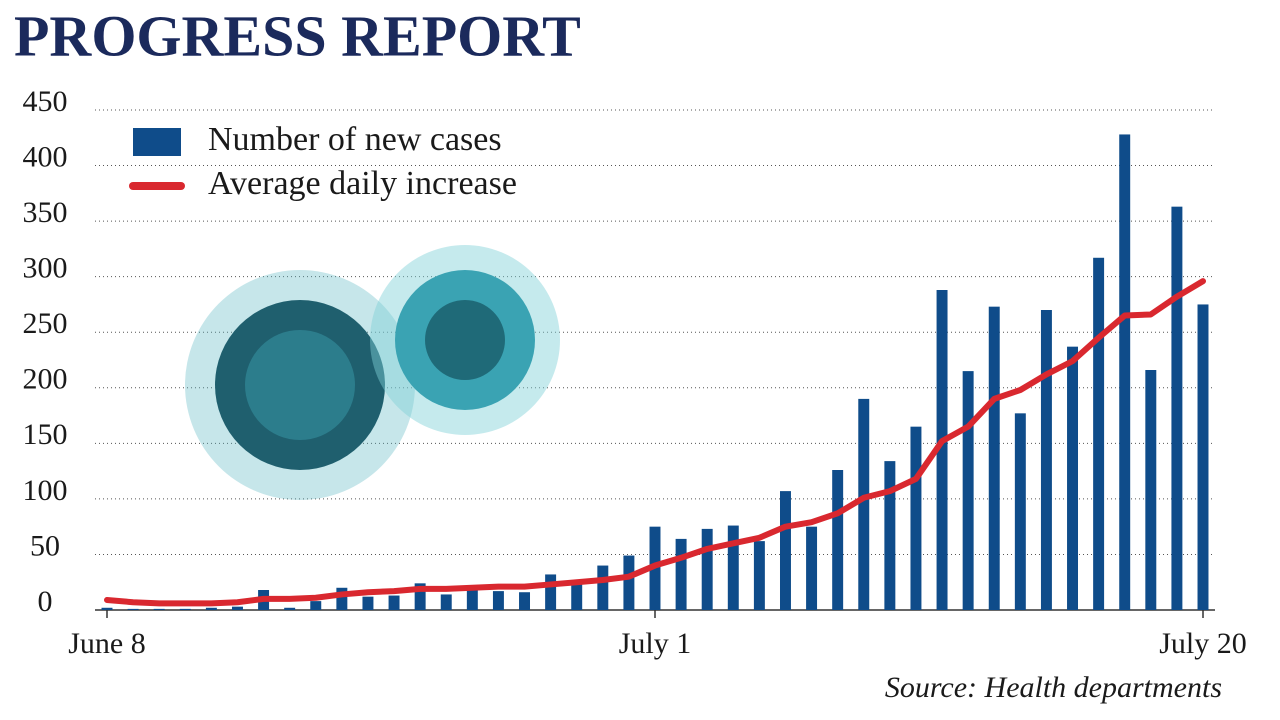  I want to click on y-tick-label: 350, so click(45, 212).